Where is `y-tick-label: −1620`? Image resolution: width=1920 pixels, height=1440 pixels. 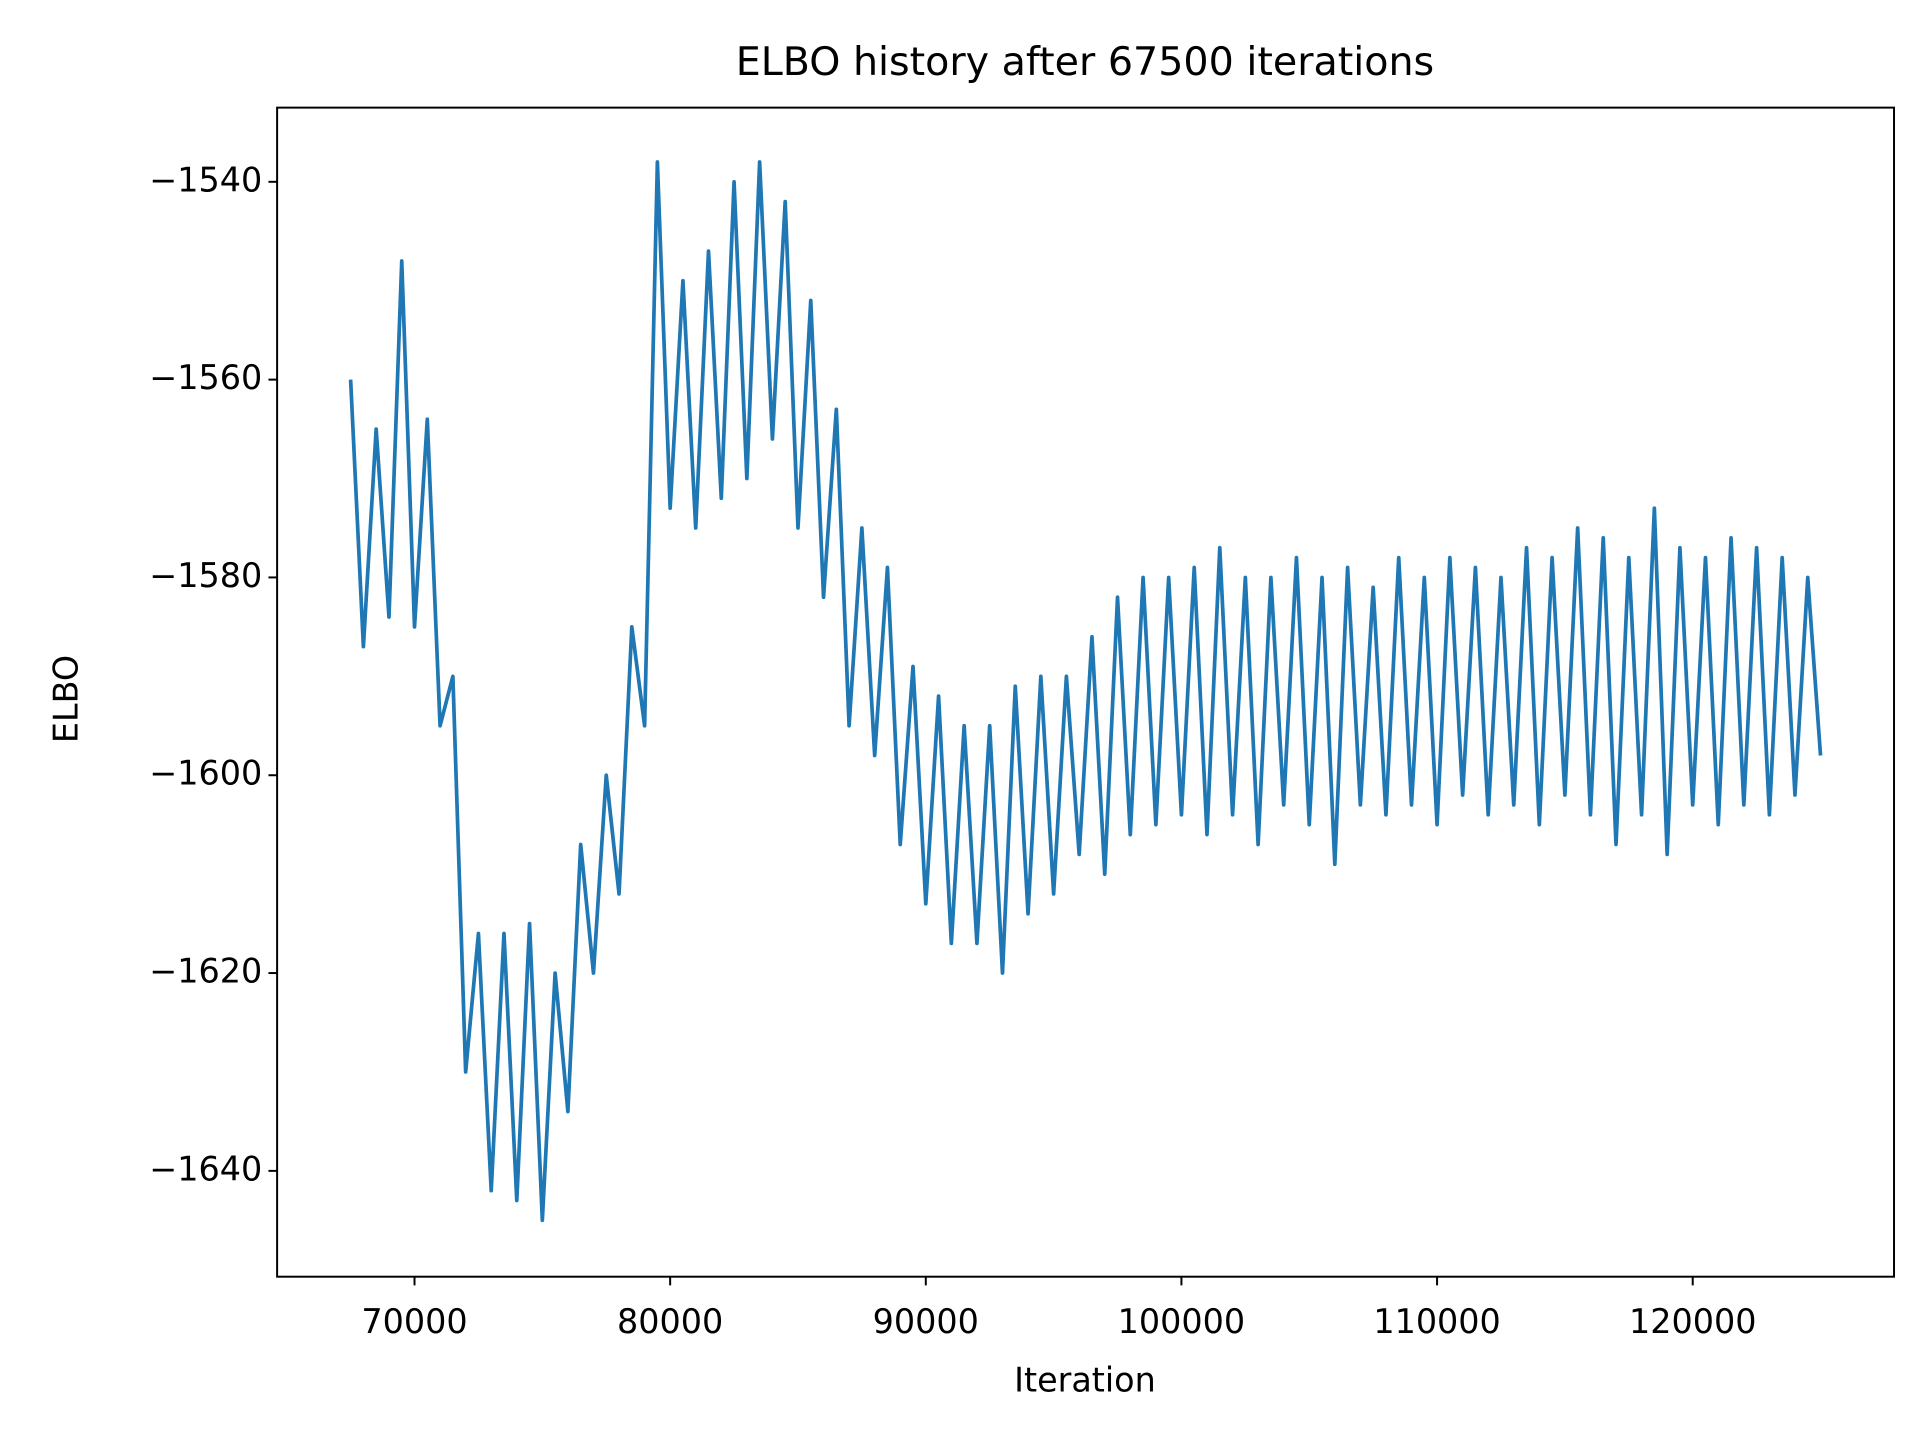
y-tick-label: −1620 is located at coordinates (205, 971).